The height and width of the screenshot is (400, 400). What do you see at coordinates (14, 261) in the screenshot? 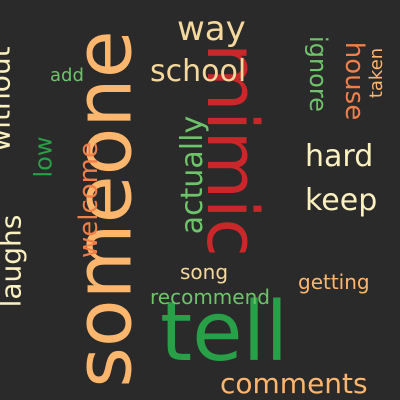
I see `word-laughs: laughs` at bounding box center [14, 261].